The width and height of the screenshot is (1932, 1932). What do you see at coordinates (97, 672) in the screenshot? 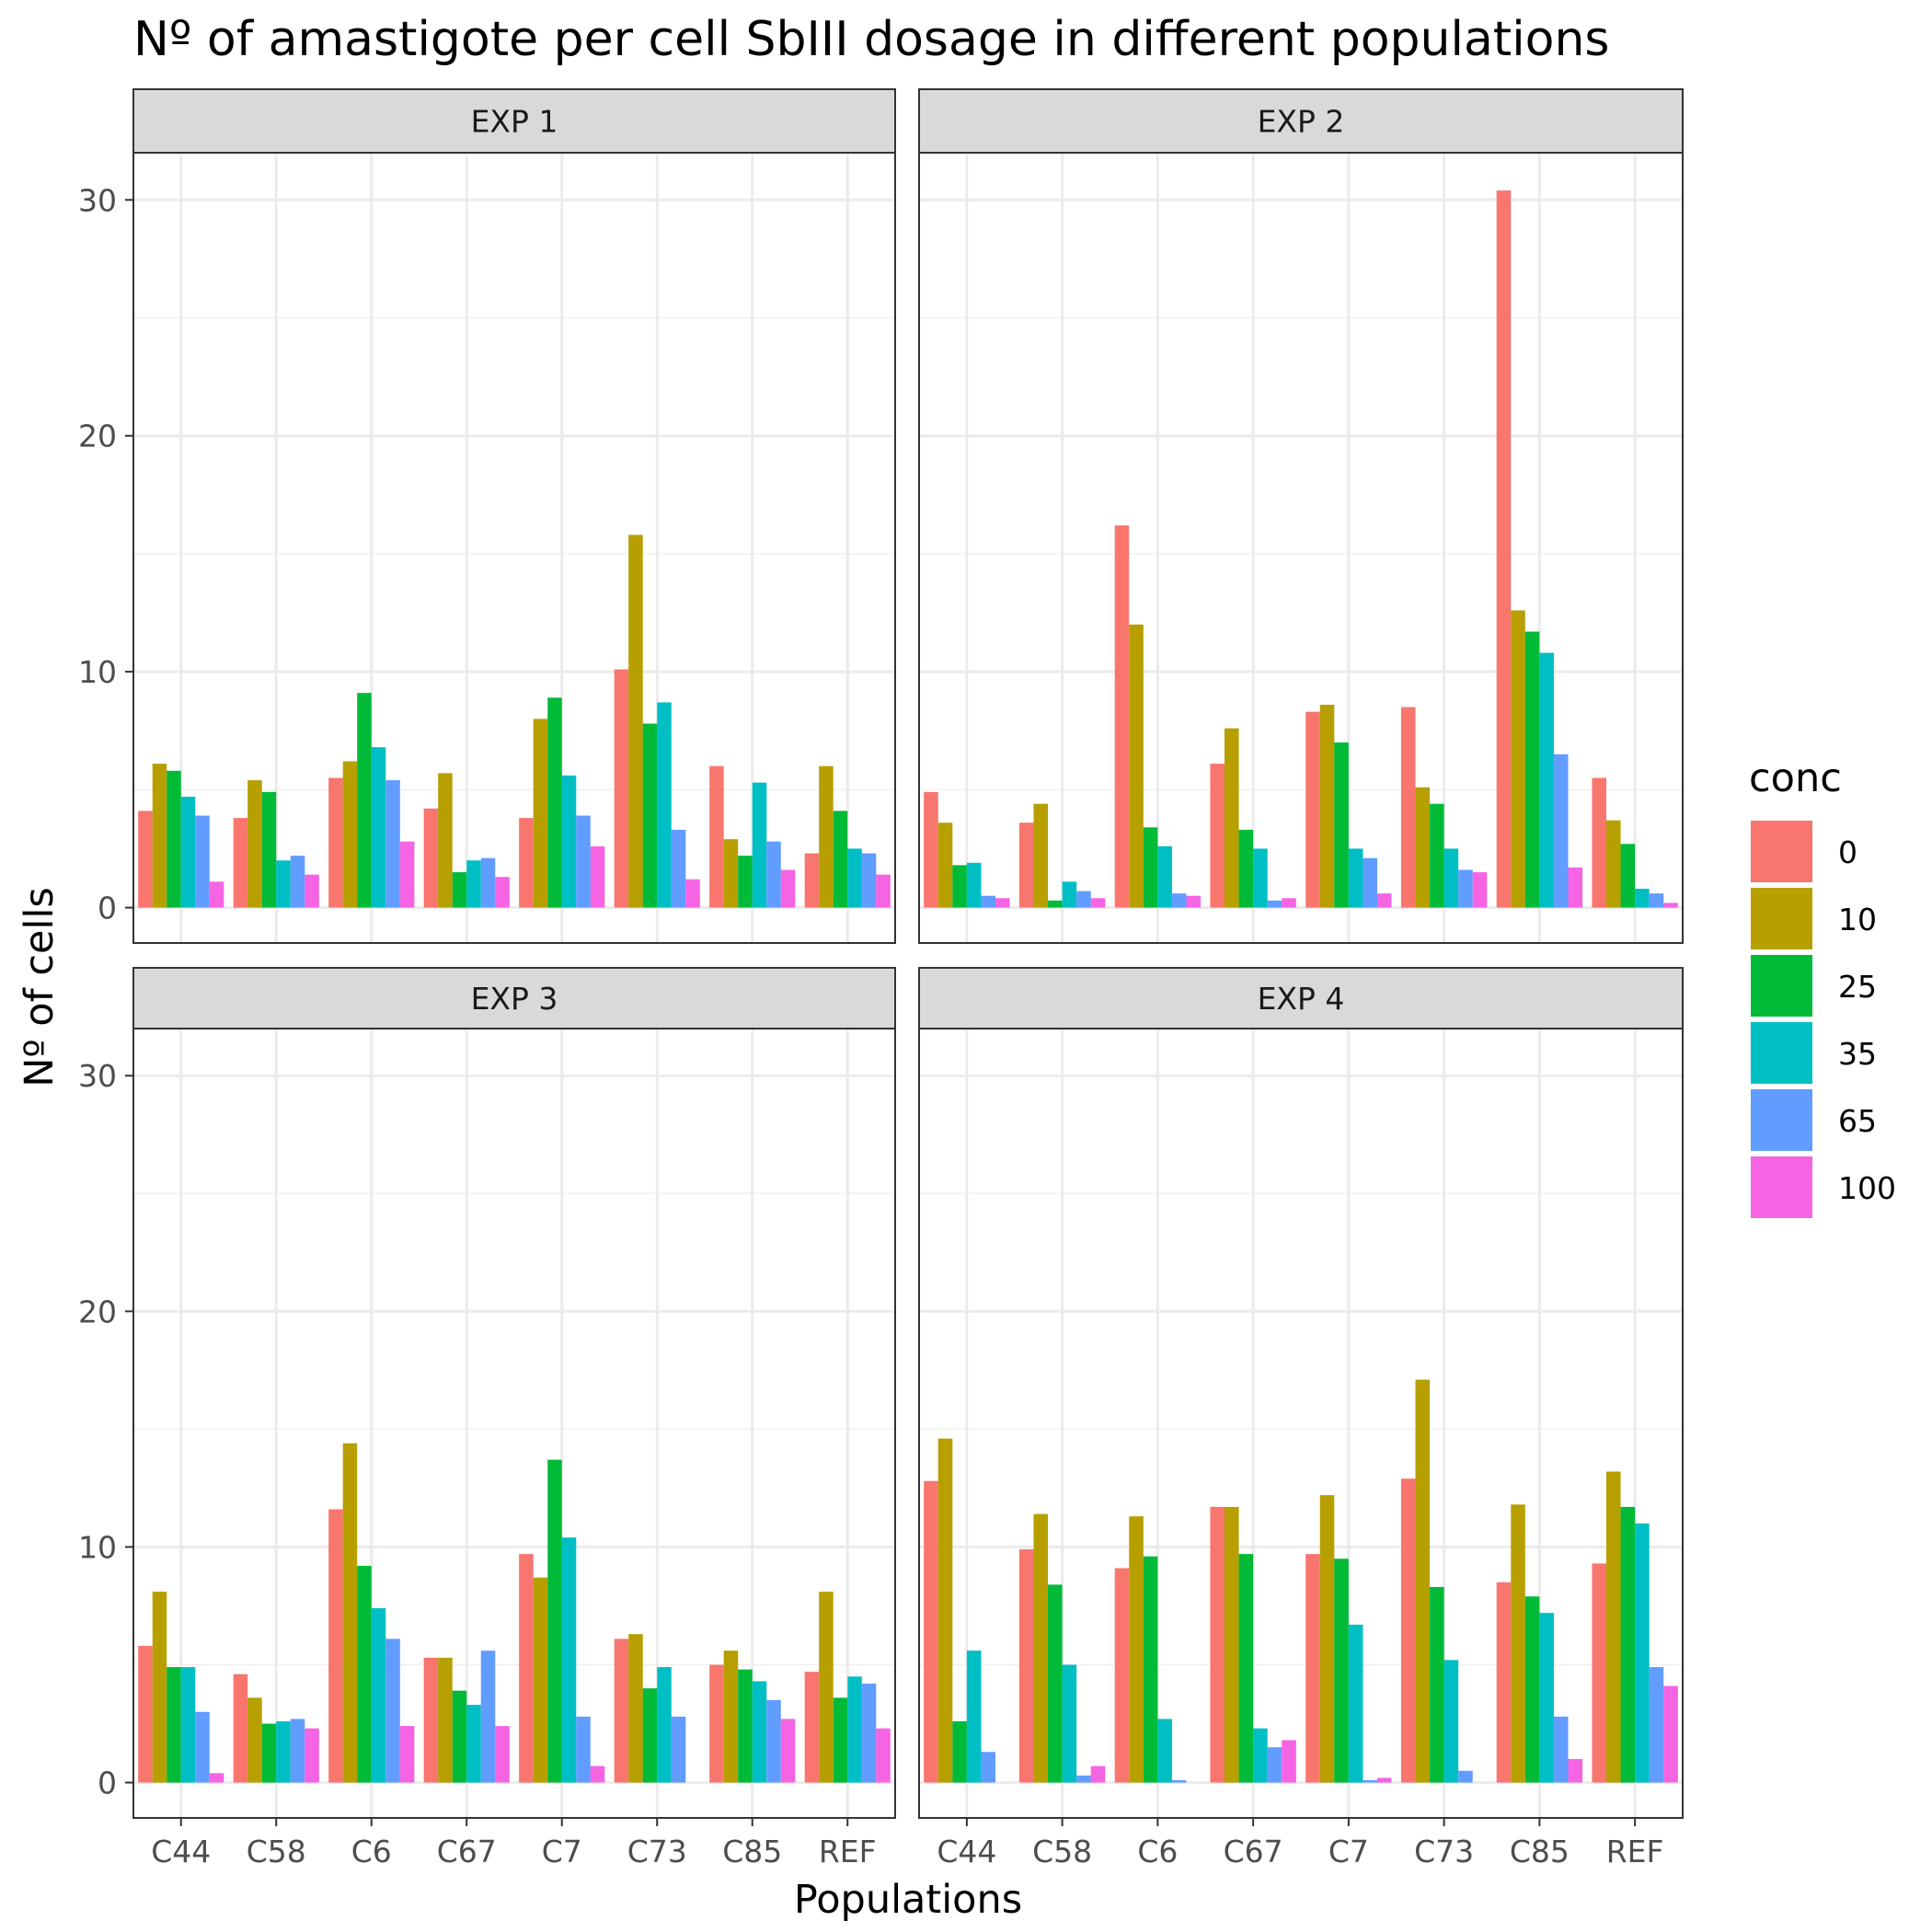
I see `y-tick-label: 10` at bounding box center [97, 672].